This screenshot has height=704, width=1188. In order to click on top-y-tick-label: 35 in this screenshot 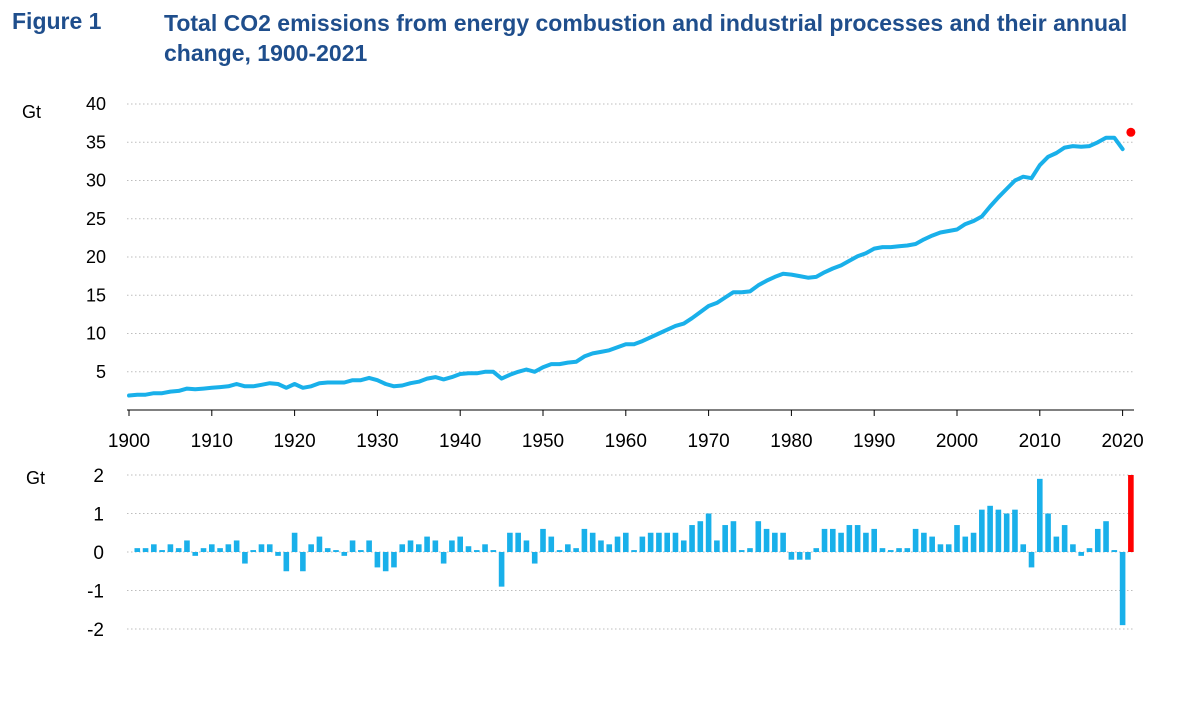, I will do `click(96, 142)`.